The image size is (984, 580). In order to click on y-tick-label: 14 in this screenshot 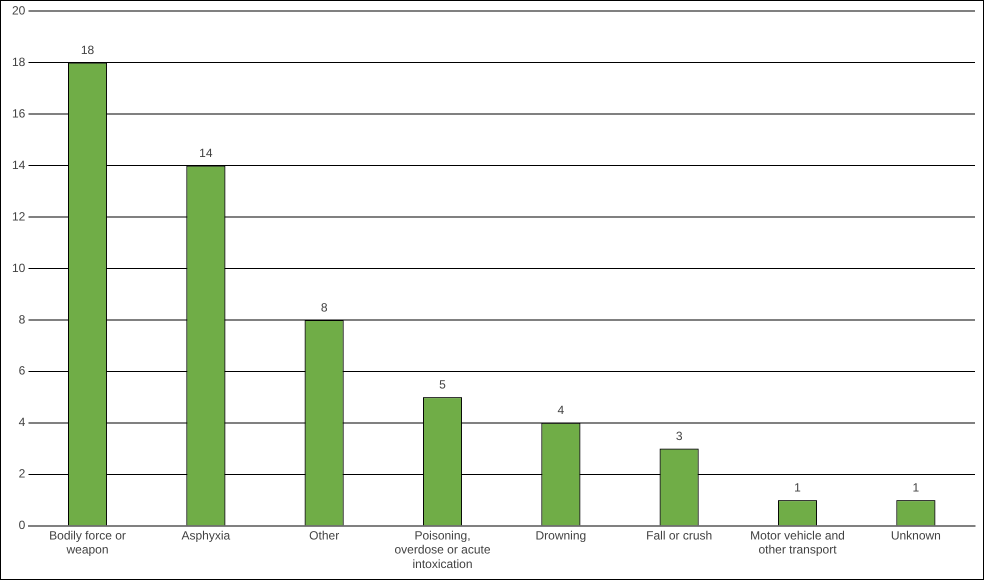, I will do `click(19, 165)`.